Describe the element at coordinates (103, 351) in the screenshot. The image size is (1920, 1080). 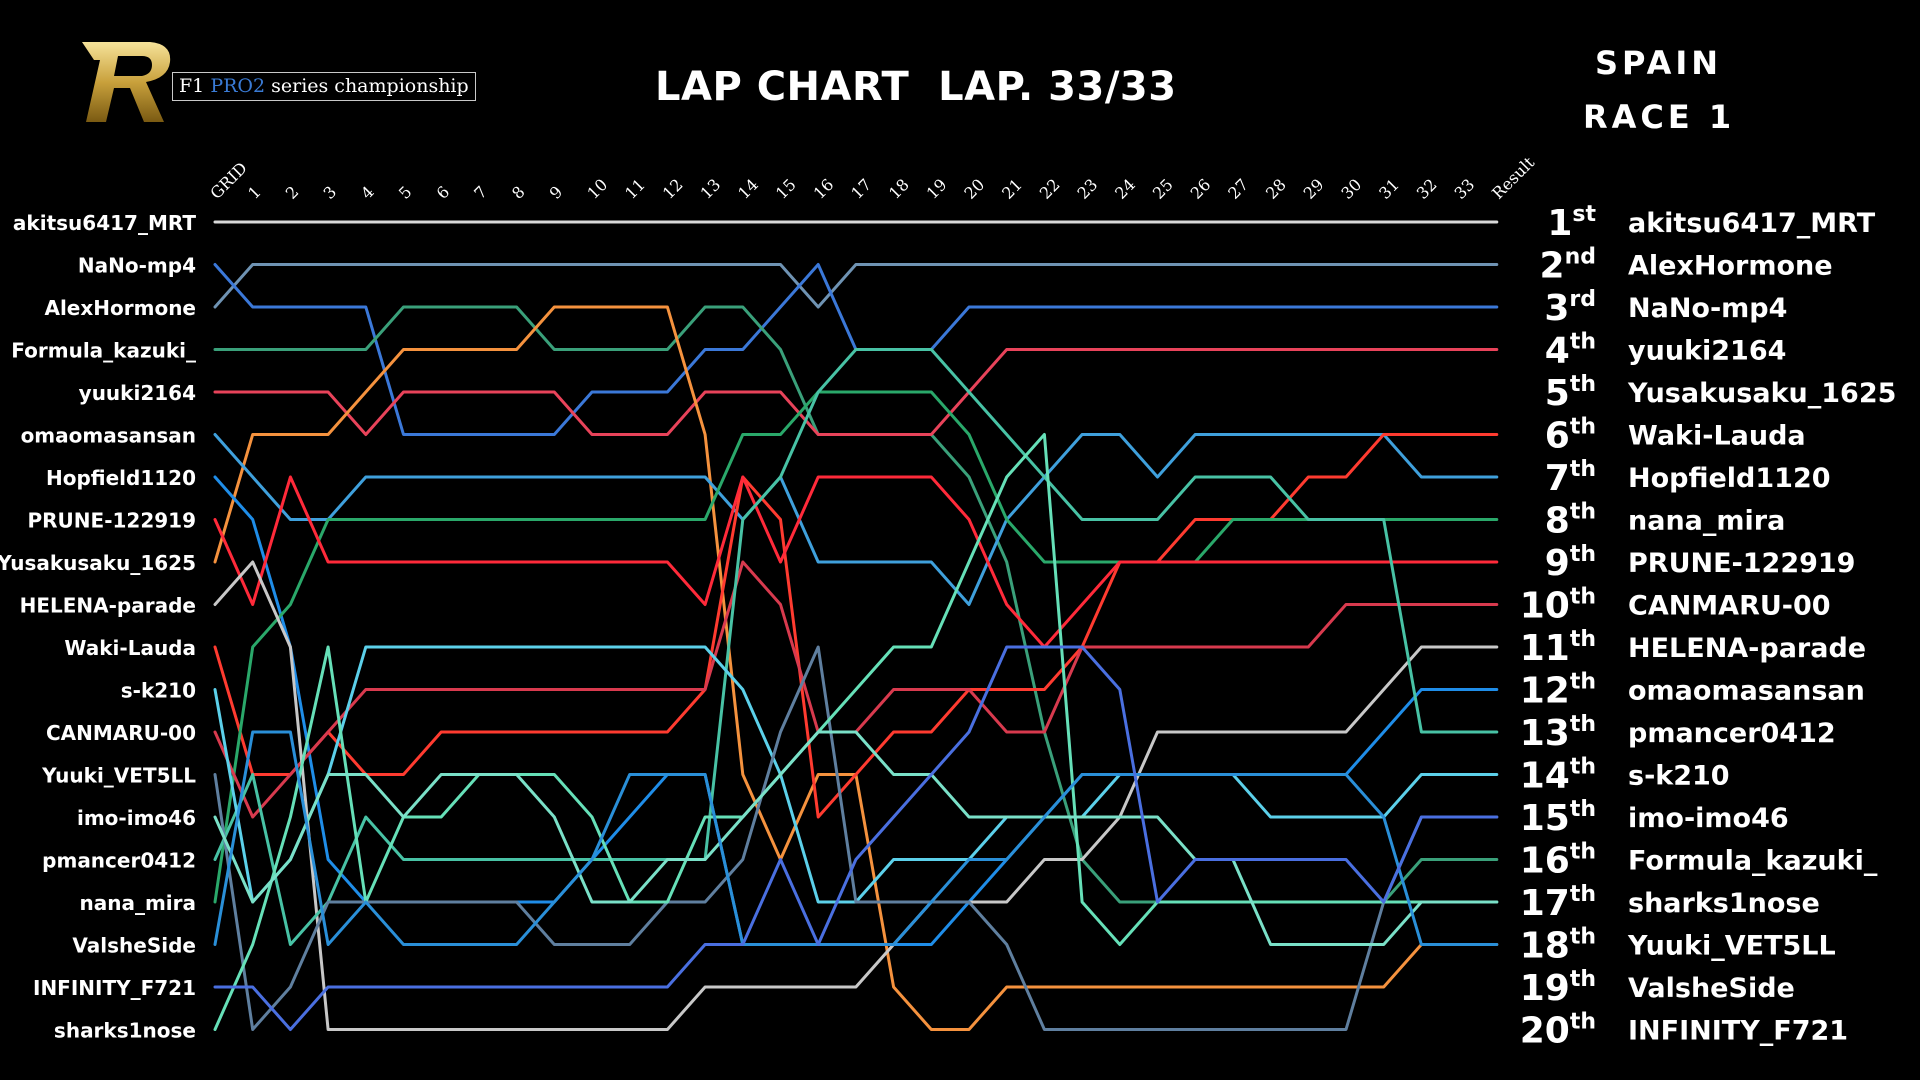
I see `grid-driver-label: Formula_kazuki_` at that location.